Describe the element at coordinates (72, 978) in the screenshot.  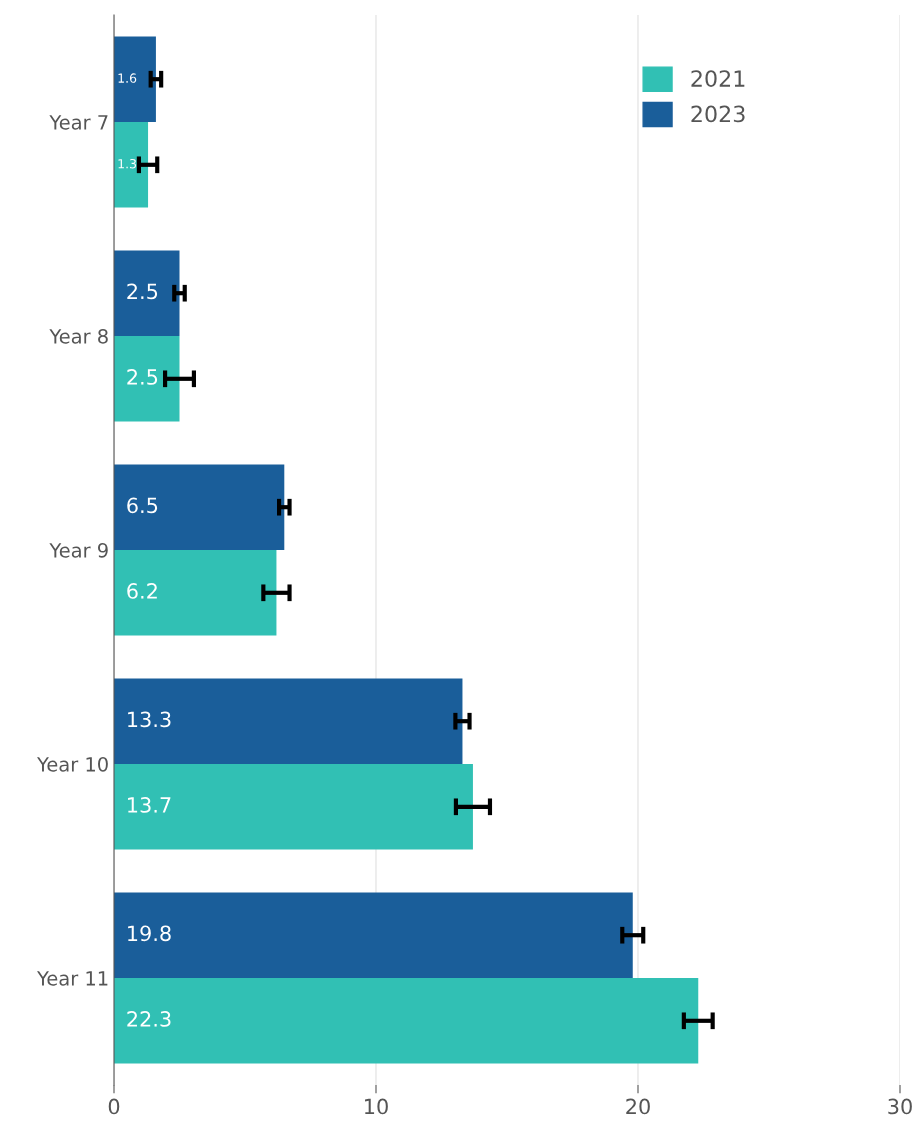
I see `y-tick-label: Year 11` at that location.